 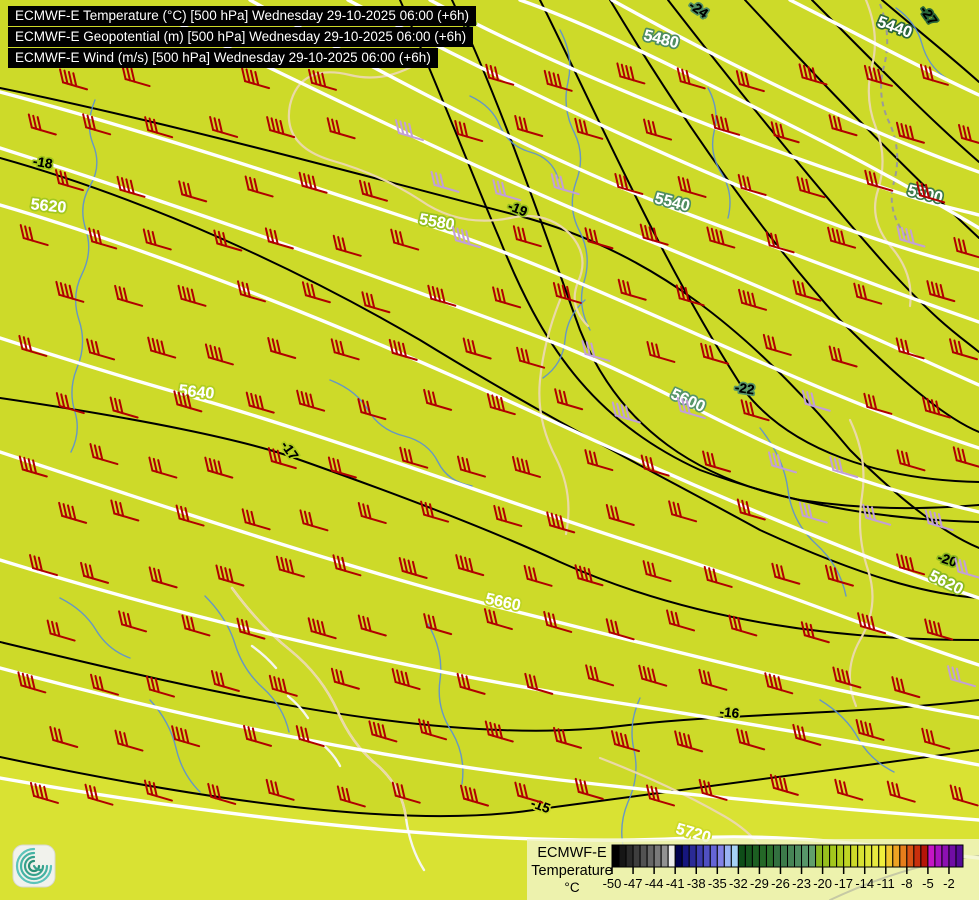 I want to click on legend-tick-label: -23, so click(x=801, y=883).